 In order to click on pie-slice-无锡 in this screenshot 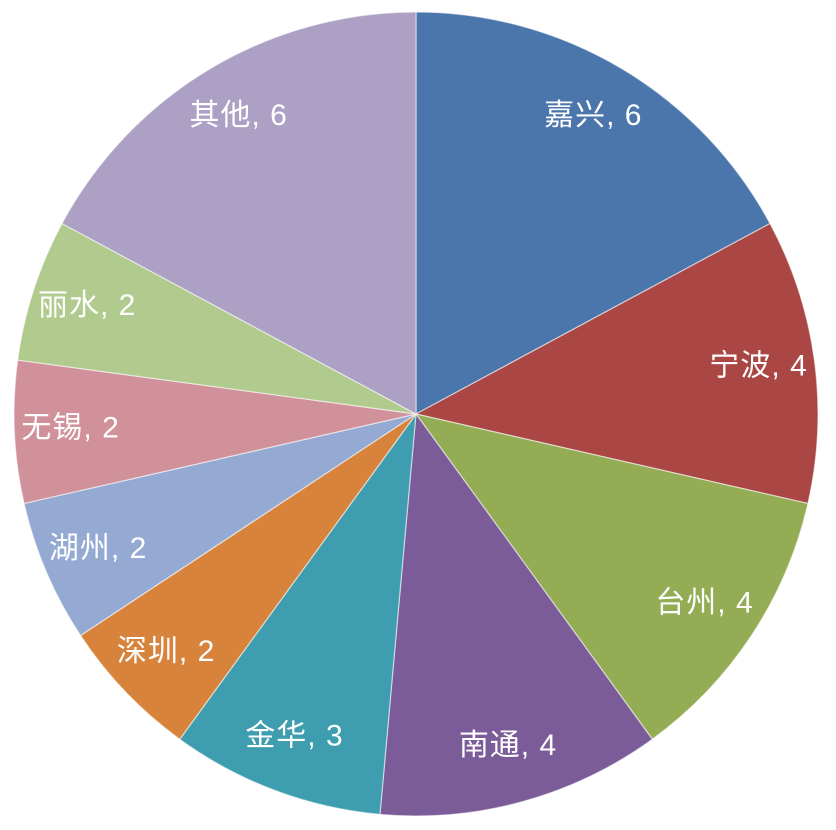, I will do `click(215, 432)`.